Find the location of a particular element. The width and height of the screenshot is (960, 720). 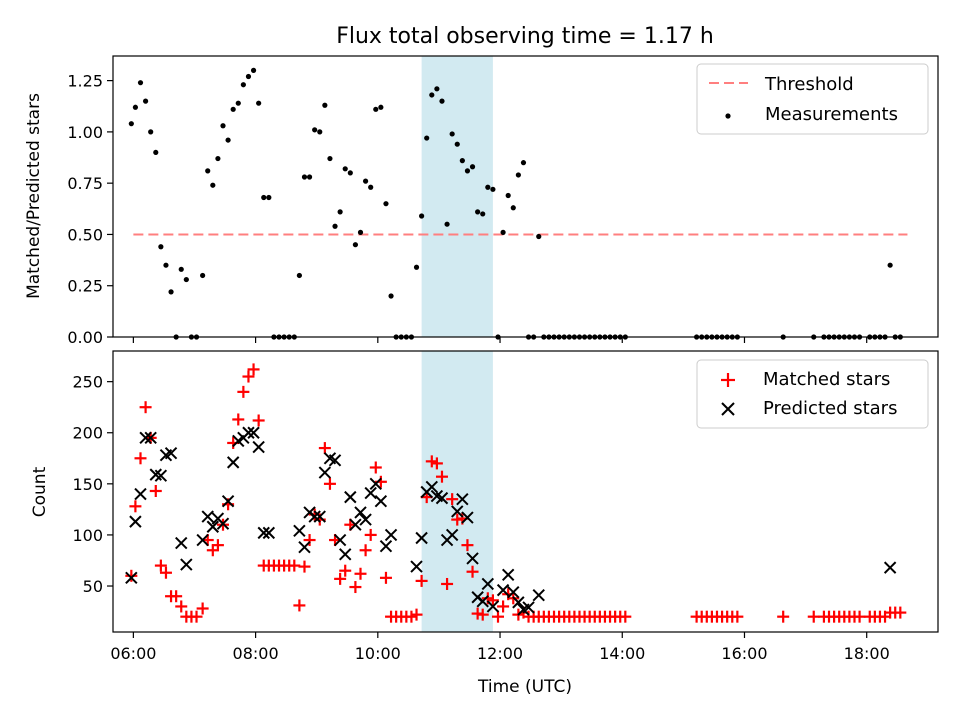

bottom-y-tick-label: 200 is located at coordinates (87, 433).